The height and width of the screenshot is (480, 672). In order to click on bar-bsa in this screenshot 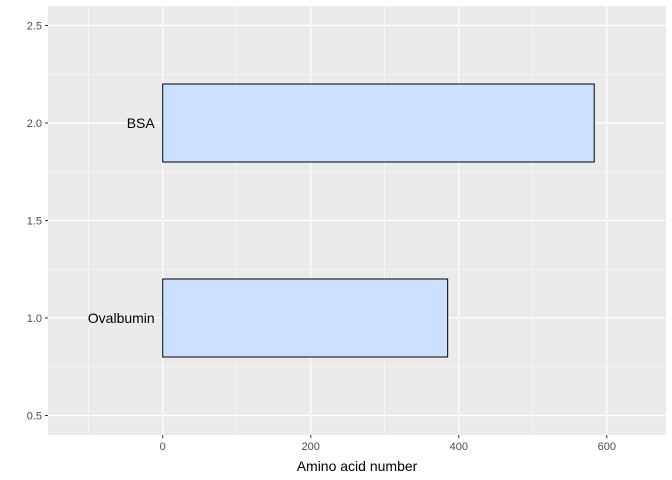, I will do `click(378, 123)`.